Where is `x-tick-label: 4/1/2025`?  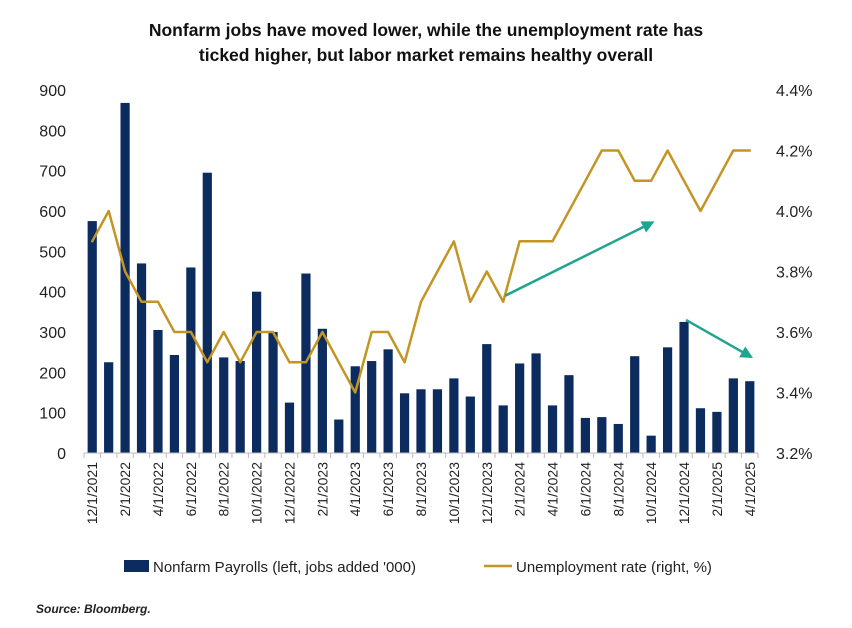 x-tick-label: 4/1/2025 is located at coordinates (750, 489).